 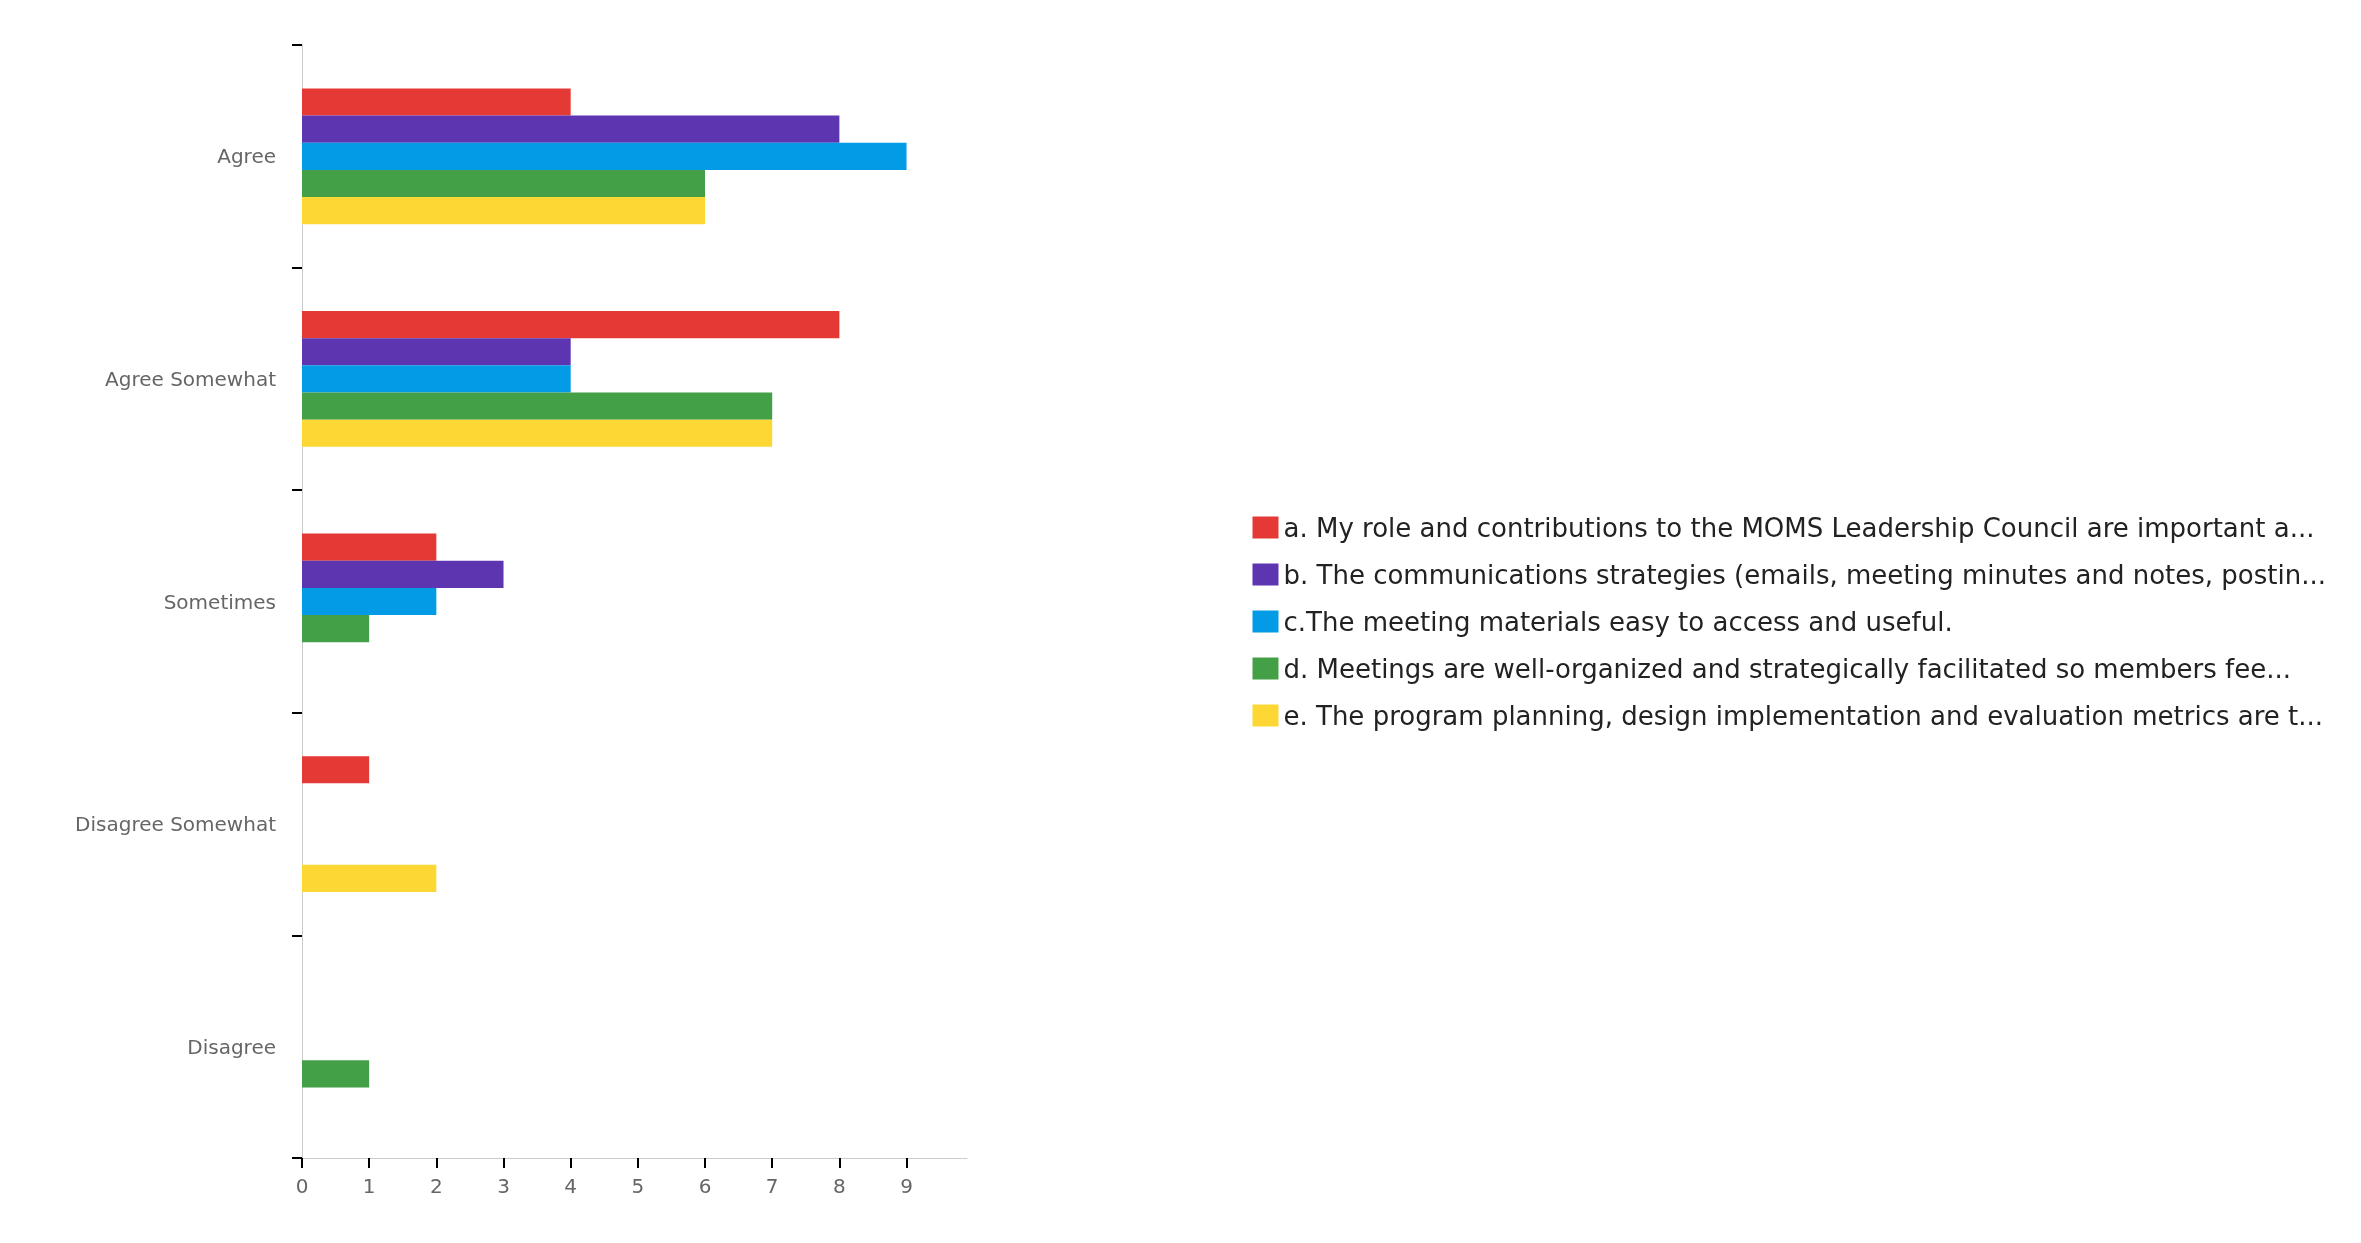 What do you see at coordinates (503, 1186) in the screenshot?
I see `x-tick-label: 3` at bounding box center [503, 1186].